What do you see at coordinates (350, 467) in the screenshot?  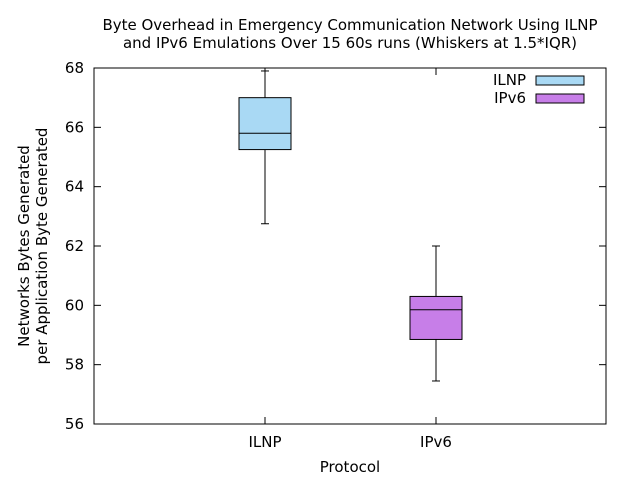 I see `x-axis-label: Protocol` at bounding box center [350, 467].